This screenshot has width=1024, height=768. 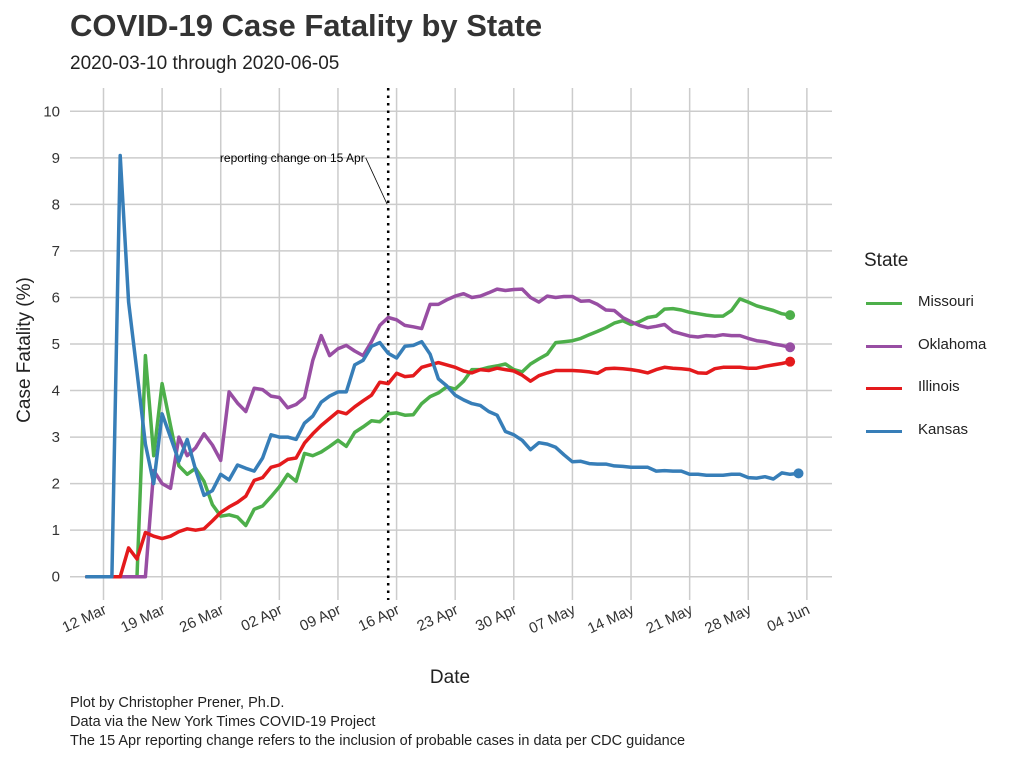 I want to click on x-tick-label: 30 Apr, so click(x=496, y=618).